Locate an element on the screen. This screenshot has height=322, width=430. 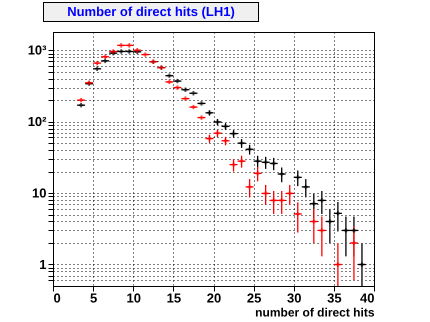
y-tick-label: 1 is located at coordinates (42, 264).